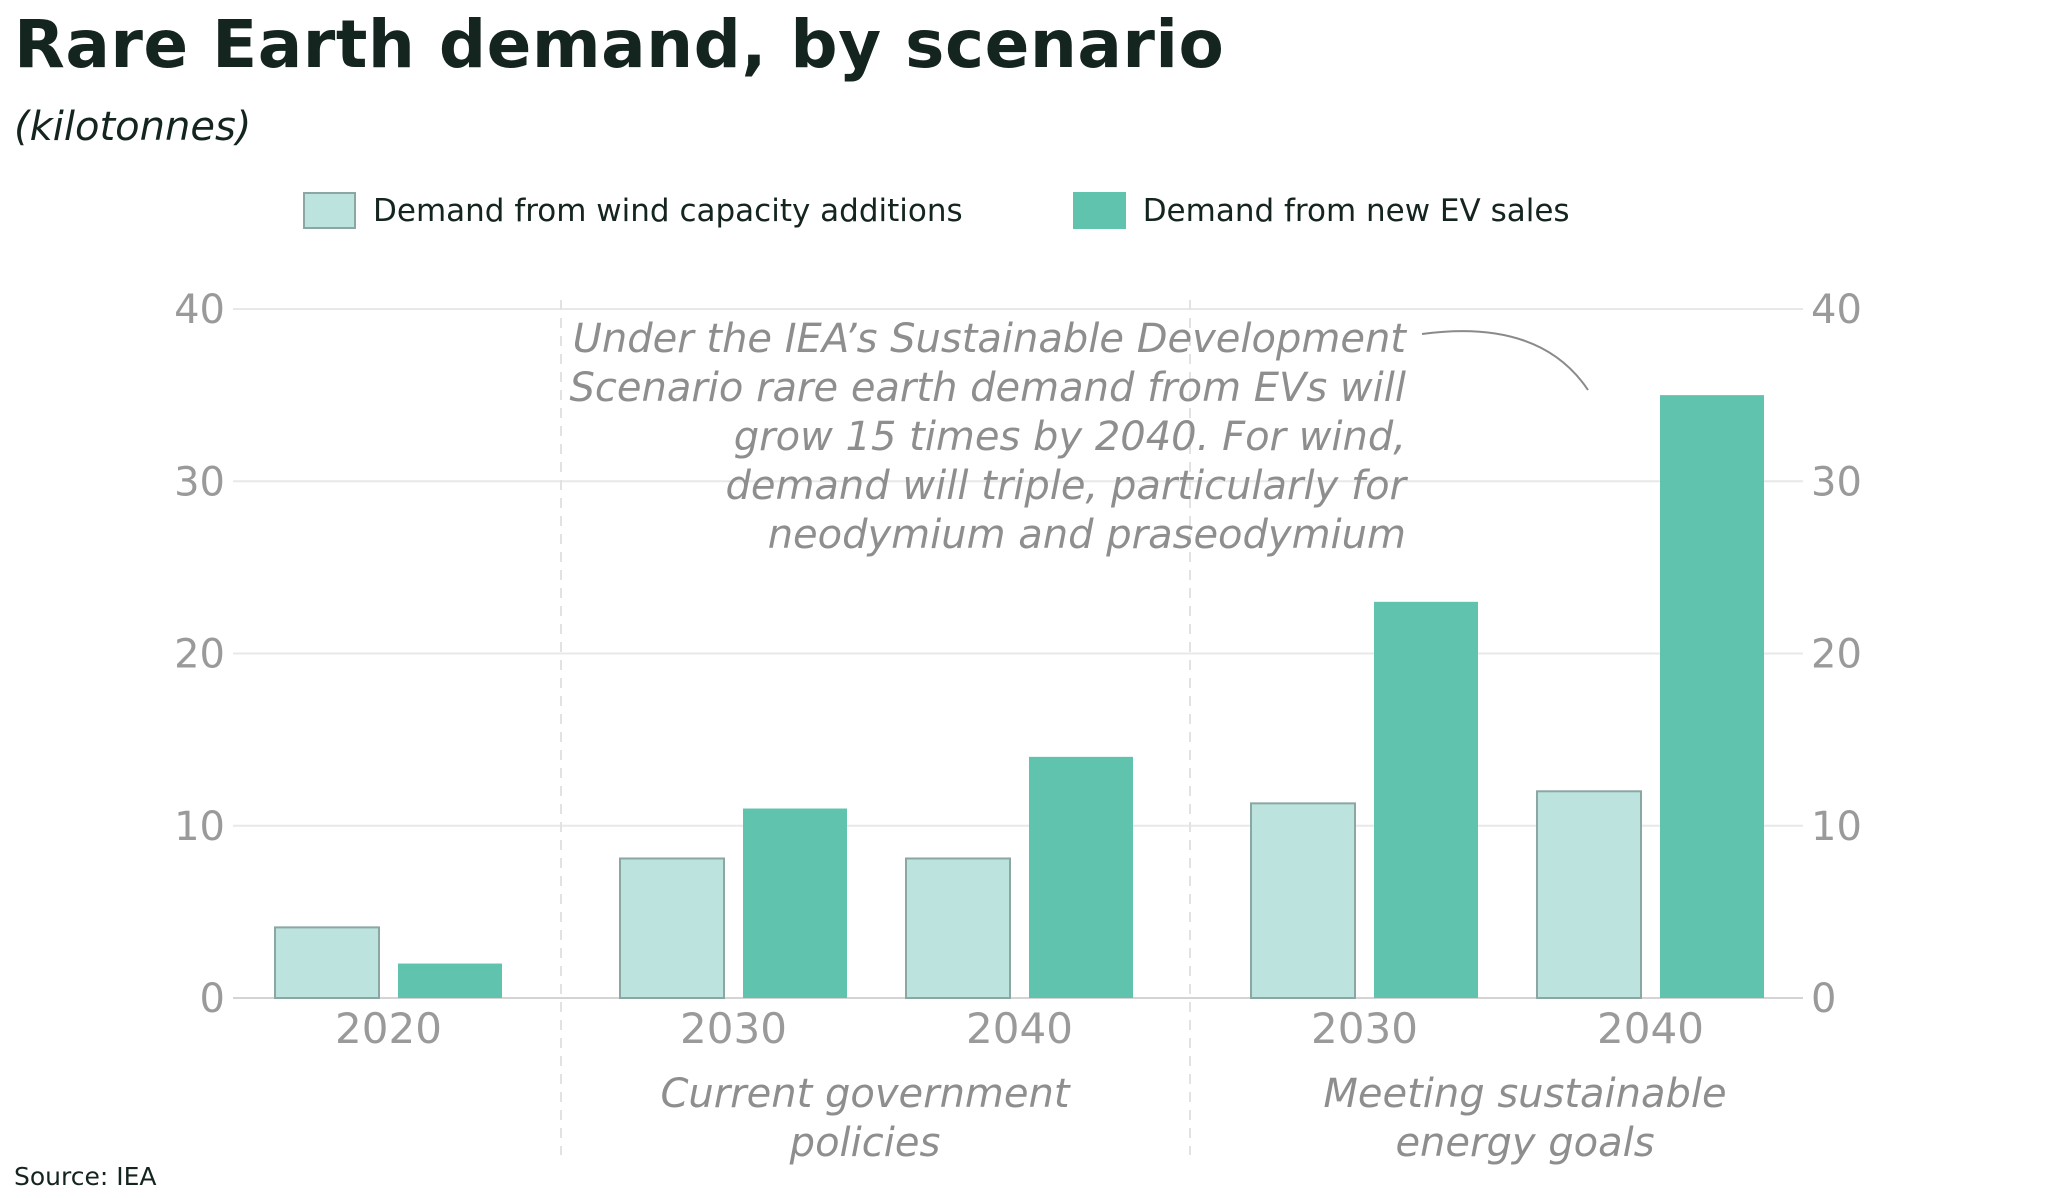  I want to click on x-tick-label-3: 2030, so click(1364, 1028).